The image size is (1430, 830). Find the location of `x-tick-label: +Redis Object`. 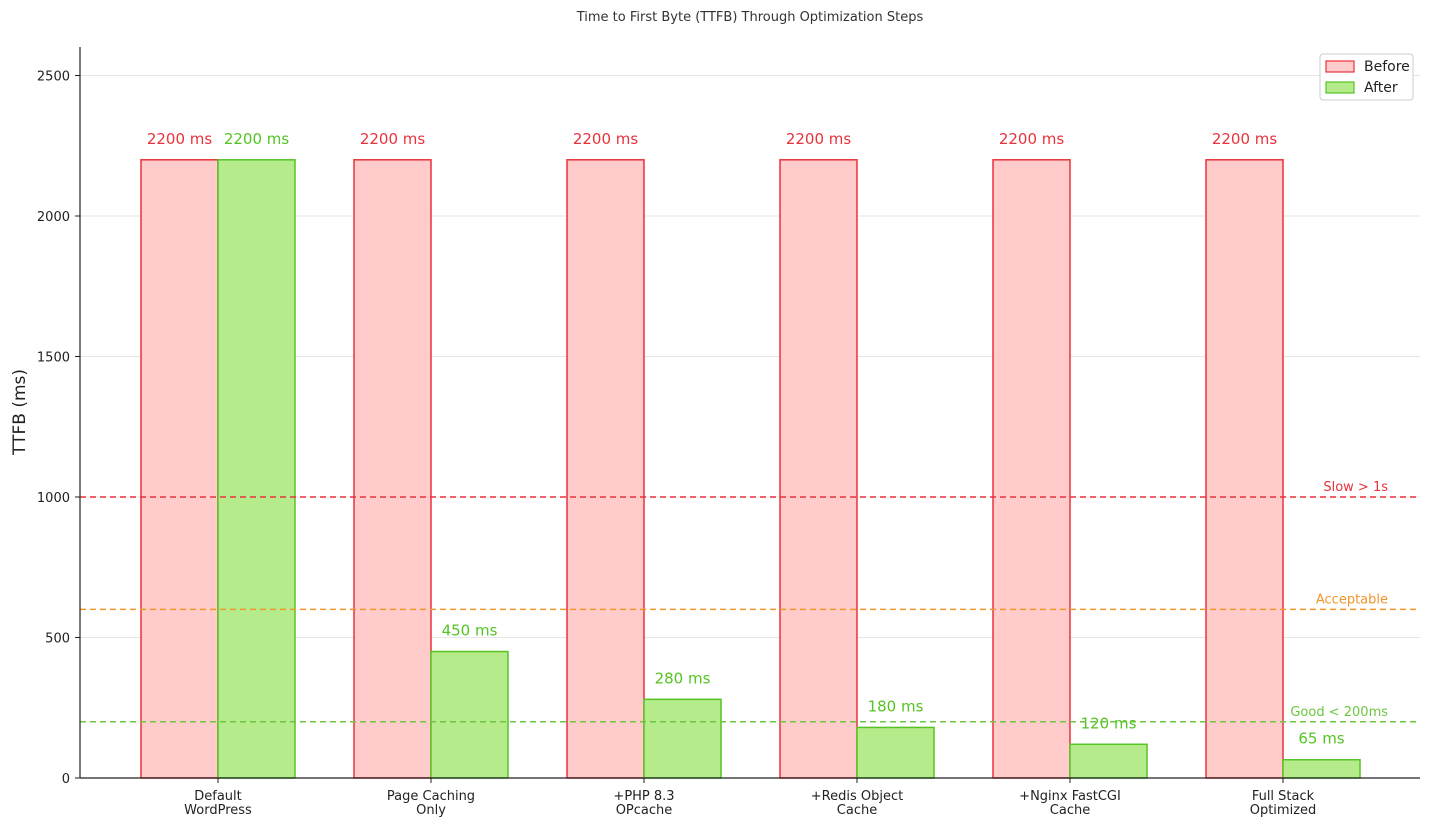

x-tick-label: +Redis Object is located at coordinates (857, 796).